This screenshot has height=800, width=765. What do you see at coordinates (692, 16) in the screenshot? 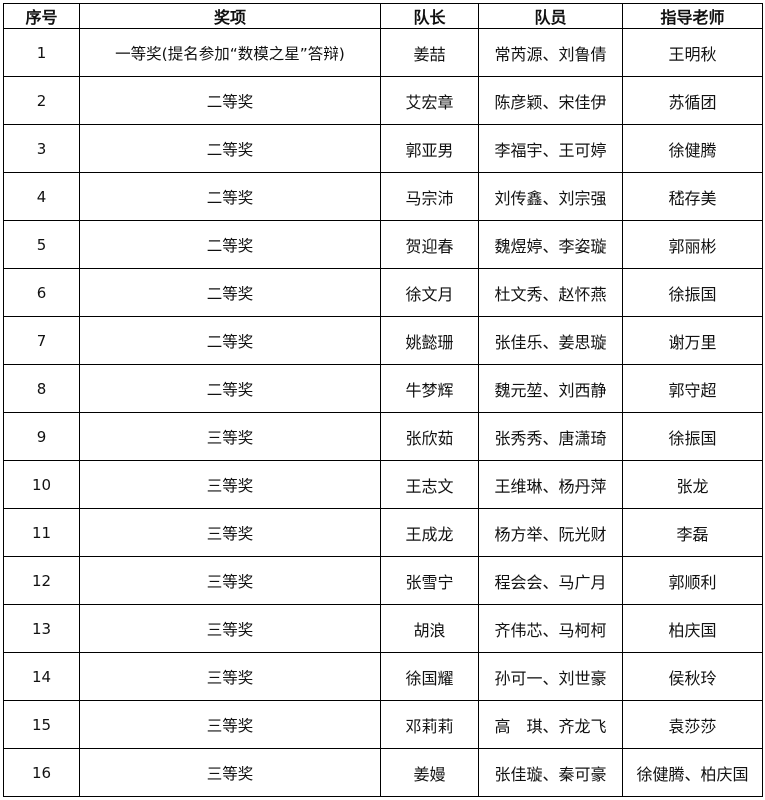
I see `header-advisor: 指导老师` at bounding box center [692, 16].